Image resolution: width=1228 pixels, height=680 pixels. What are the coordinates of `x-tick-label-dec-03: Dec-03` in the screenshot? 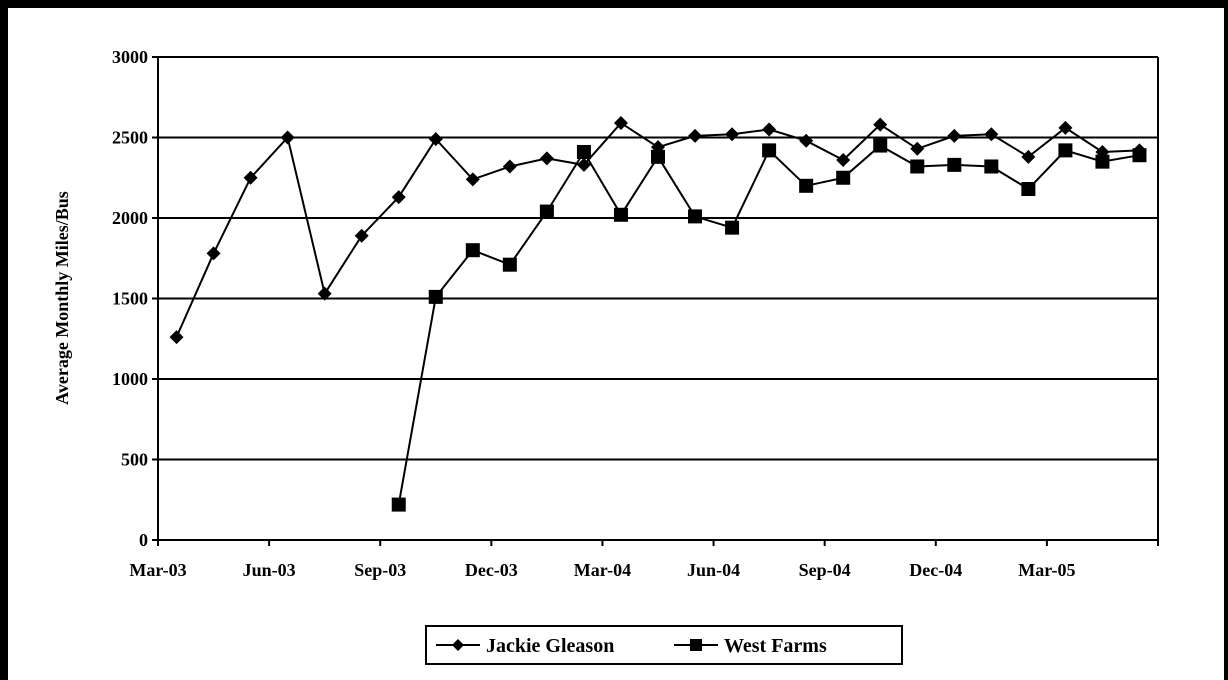 It's located at (491, 570).